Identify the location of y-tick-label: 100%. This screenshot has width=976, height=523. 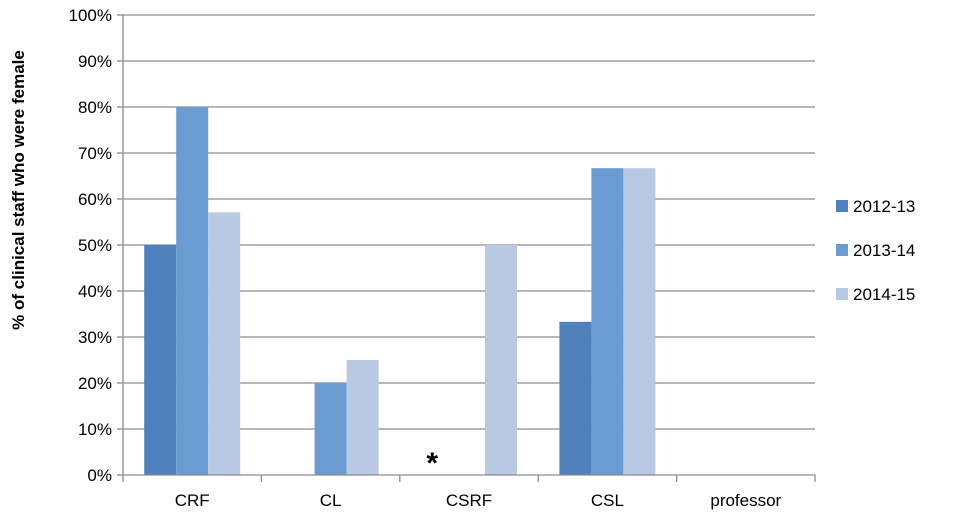
(90, 15).